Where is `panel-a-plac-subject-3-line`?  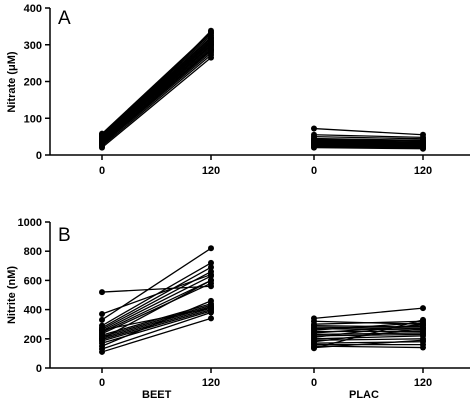 panel-a-plac-subject-3-line is located at coordinates (368, 139).